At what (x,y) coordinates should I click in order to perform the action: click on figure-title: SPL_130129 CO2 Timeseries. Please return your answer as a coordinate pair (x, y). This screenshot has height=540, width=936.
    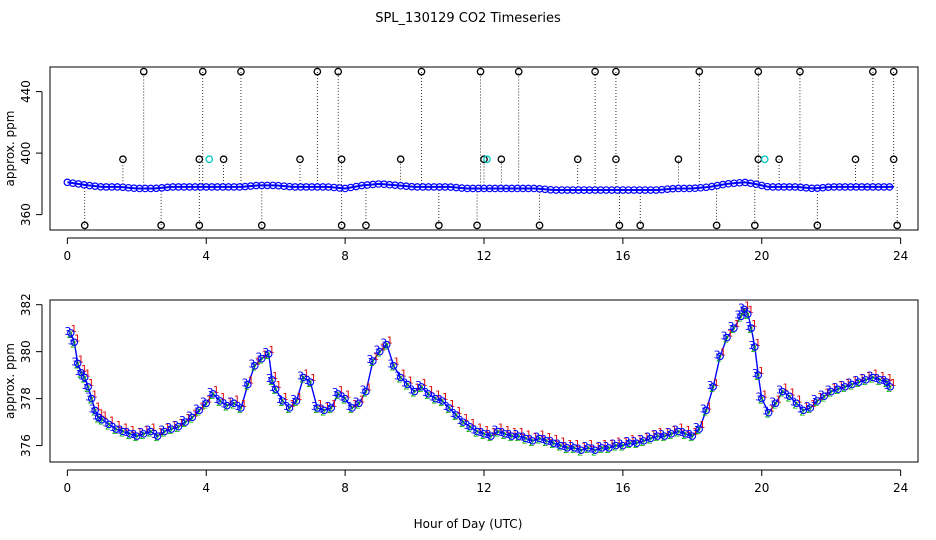
    Looking at the image, I should click on (468, 18).